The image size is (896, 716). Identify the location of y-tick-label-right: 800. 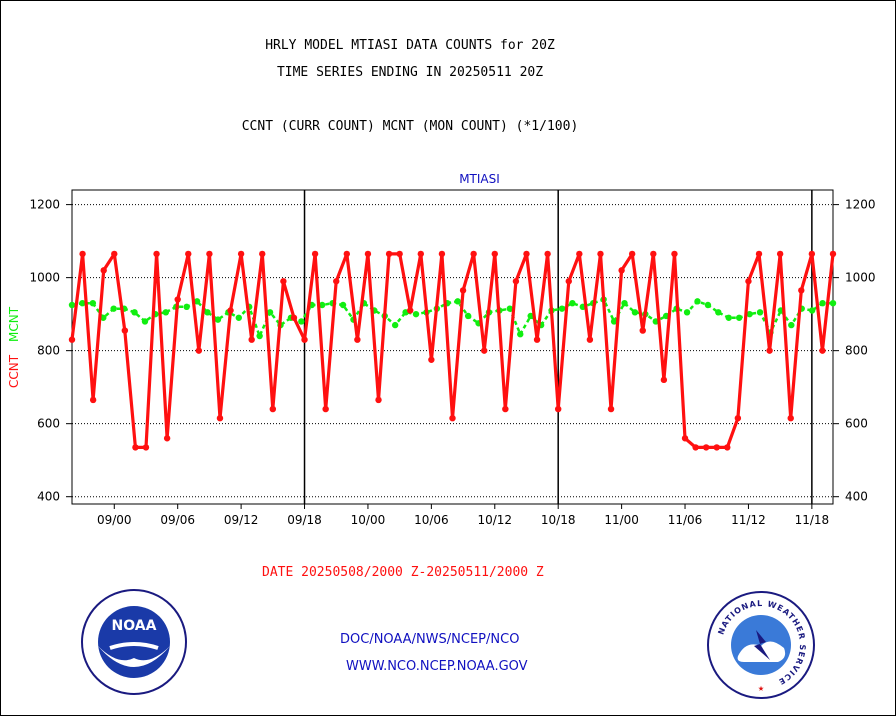
(856, 351).